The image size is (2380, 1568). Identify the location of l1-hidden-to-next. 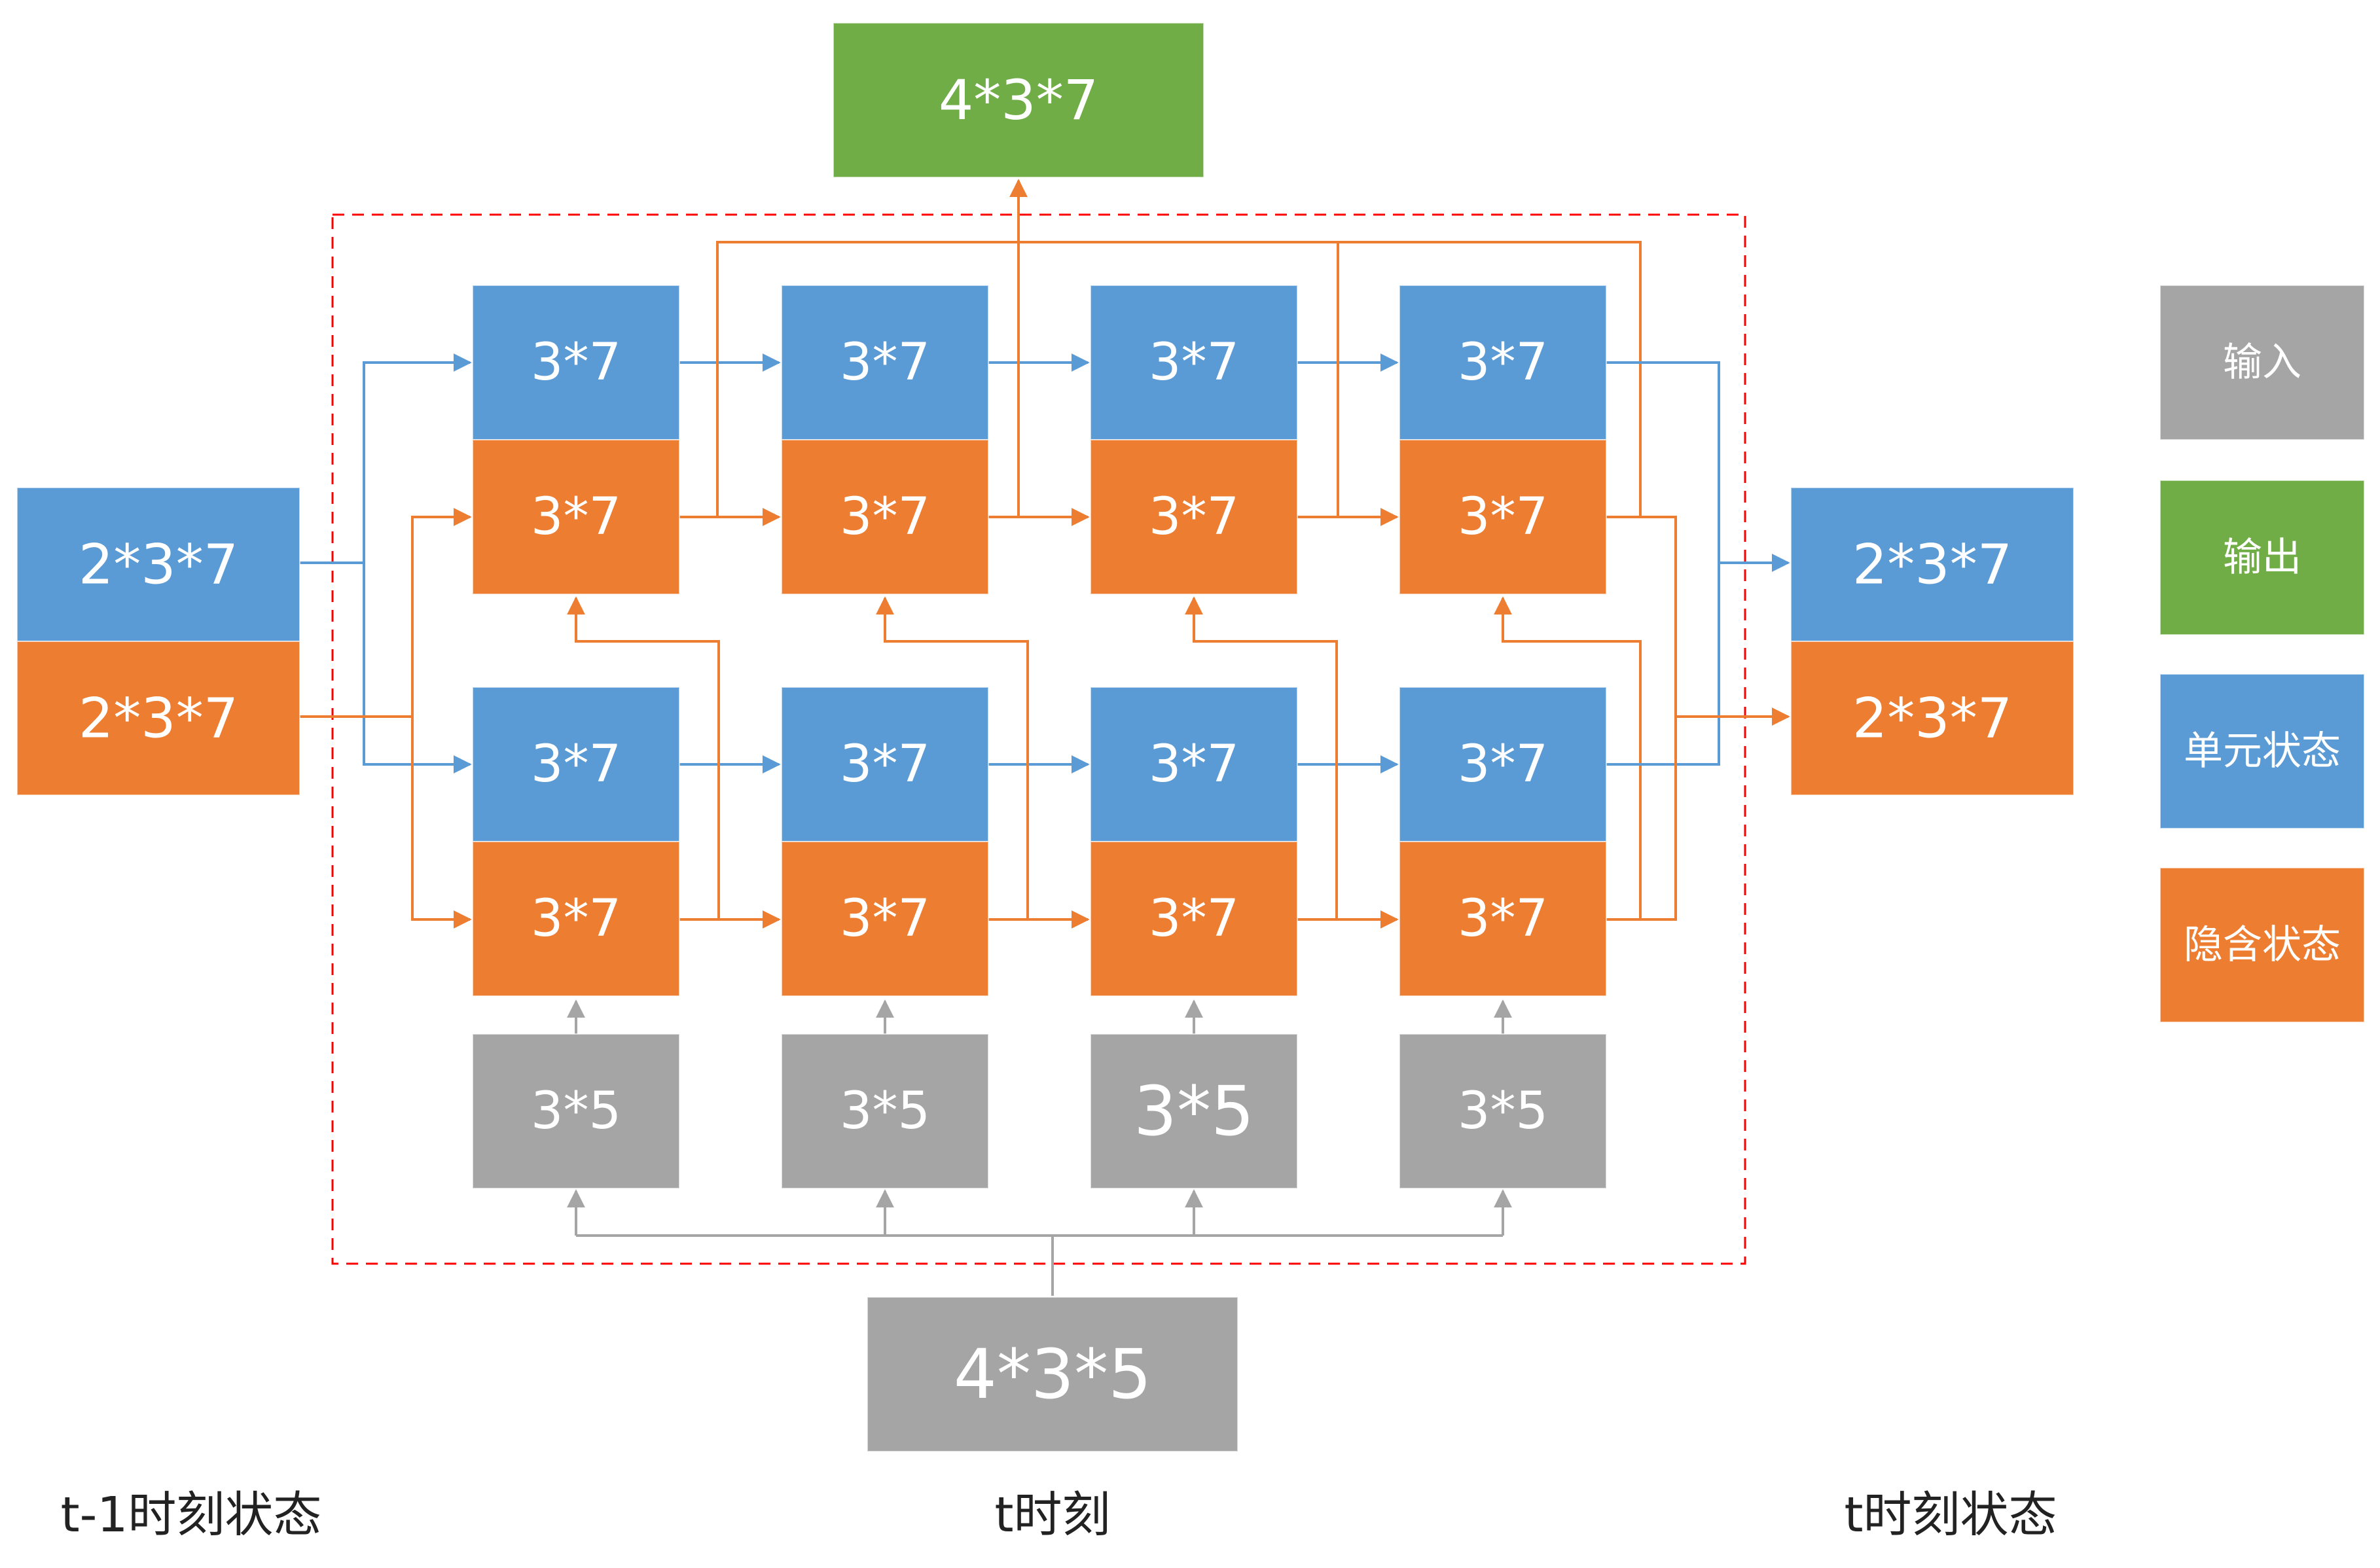
(1641, 819).